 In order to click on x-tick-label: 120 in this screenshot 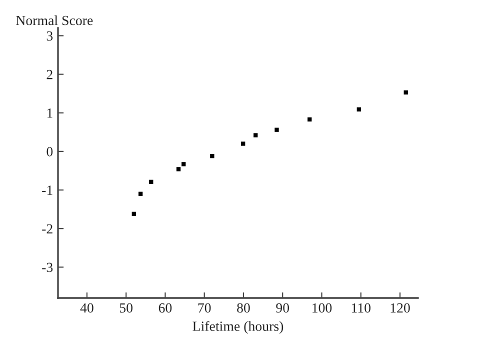, I will do `click(400, 308)`.